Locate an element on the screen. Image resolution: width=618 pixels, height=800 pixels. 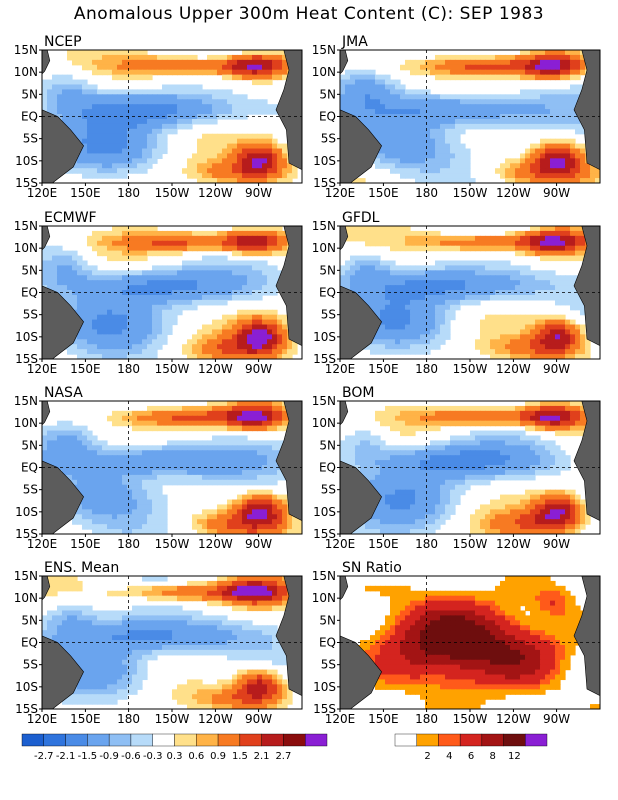
colorbar-label: -0.6 is located at coordinates (131, 756).